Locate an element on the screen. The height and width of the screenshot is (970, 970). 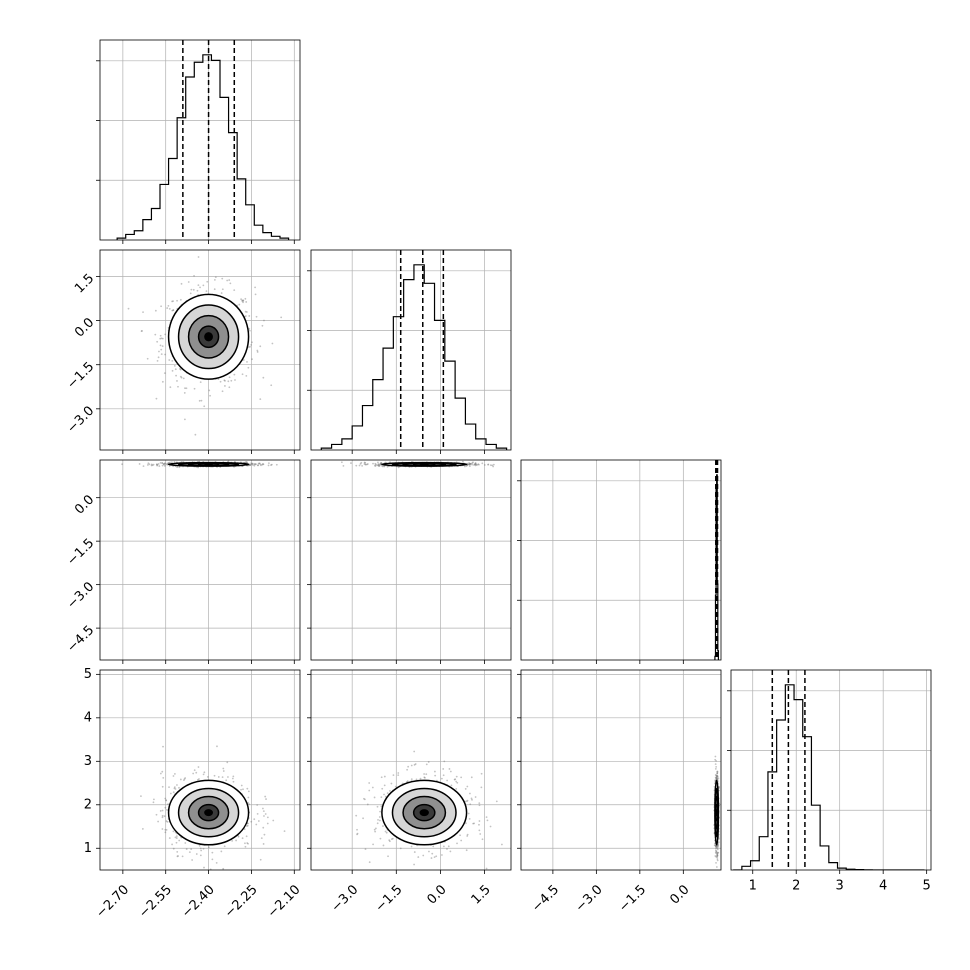
density-core is located at coordinates (208, 813).